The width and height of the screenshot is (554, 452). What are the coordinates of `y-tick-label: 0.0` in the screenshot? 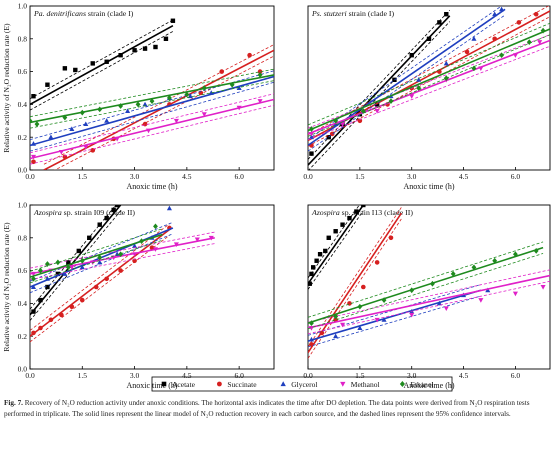 It's located at (23, 369).